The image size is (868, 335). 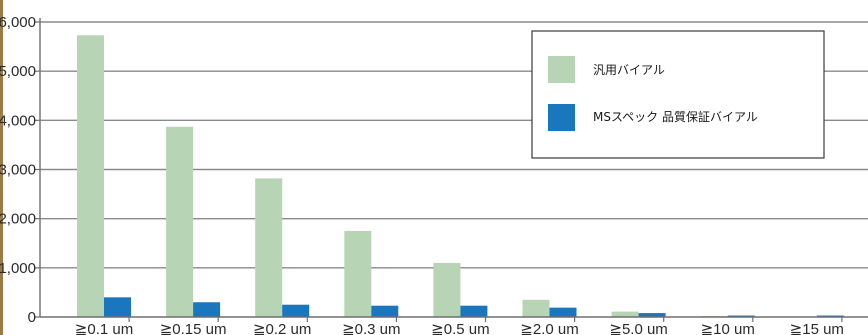 I want to click on legend-box, so click(x=678, y=94).